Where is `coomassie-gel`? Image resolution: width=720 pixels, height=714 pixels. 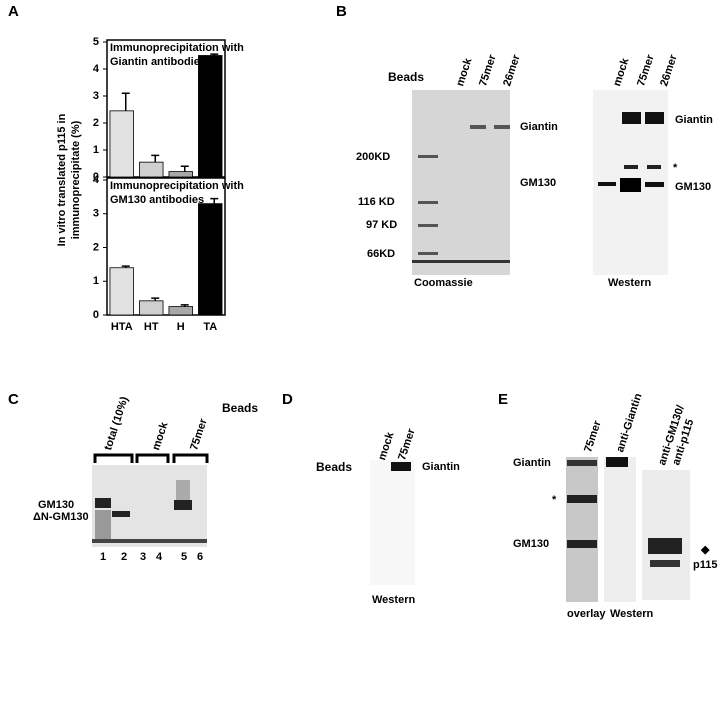 coomassie-gel is located at coordinates (461, 182).